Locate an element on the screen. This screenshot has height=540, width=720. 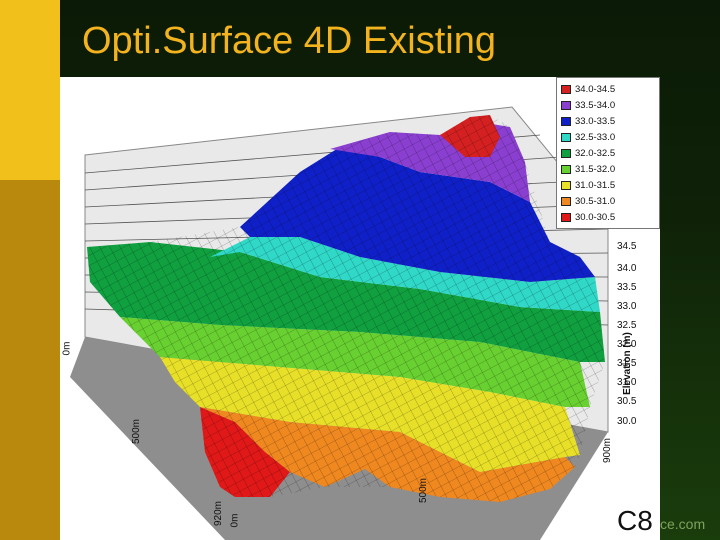
legend-item: 33.5-34.0 is located at coordinates (588, 105).